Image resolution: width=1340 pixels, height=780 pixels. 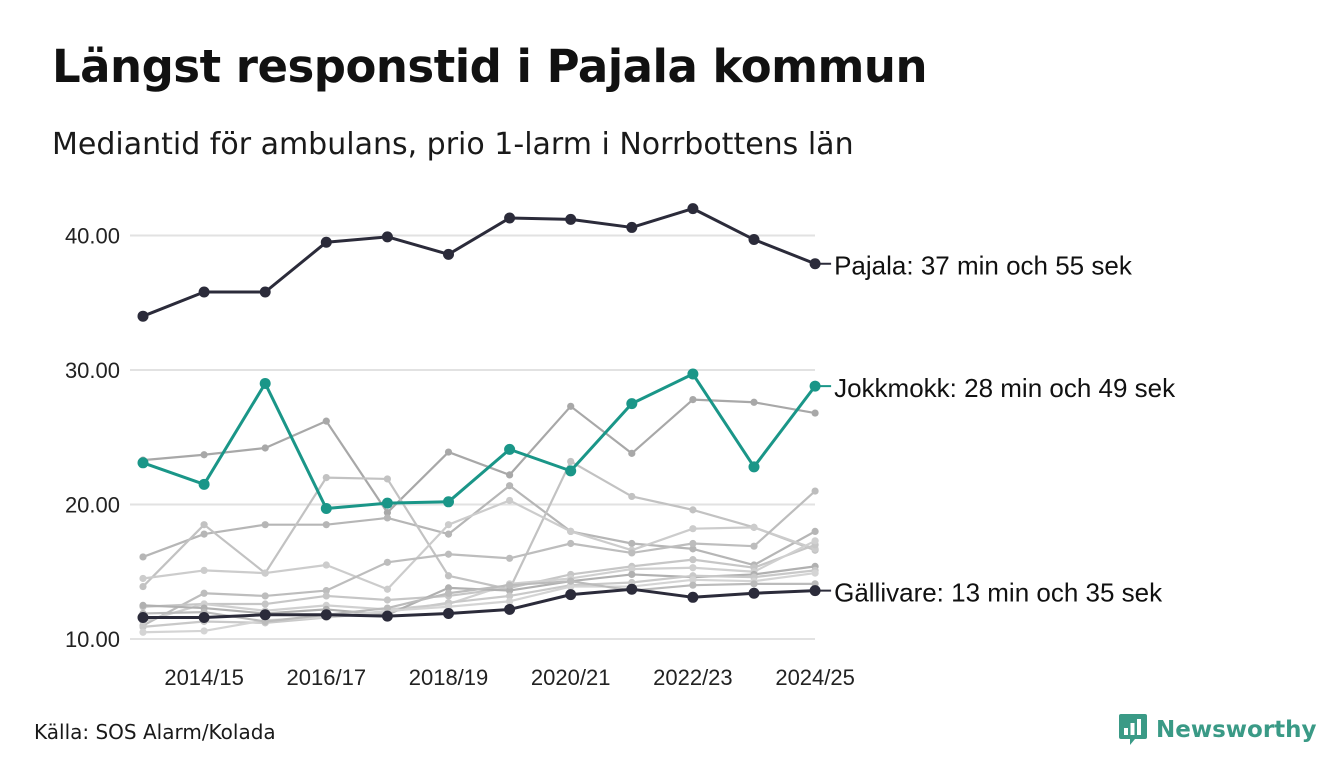 What do you see at coordinates (204, 677) in the screenshot?
I see `x-tick-label: 2014/15` at bounding box center [204, 677].